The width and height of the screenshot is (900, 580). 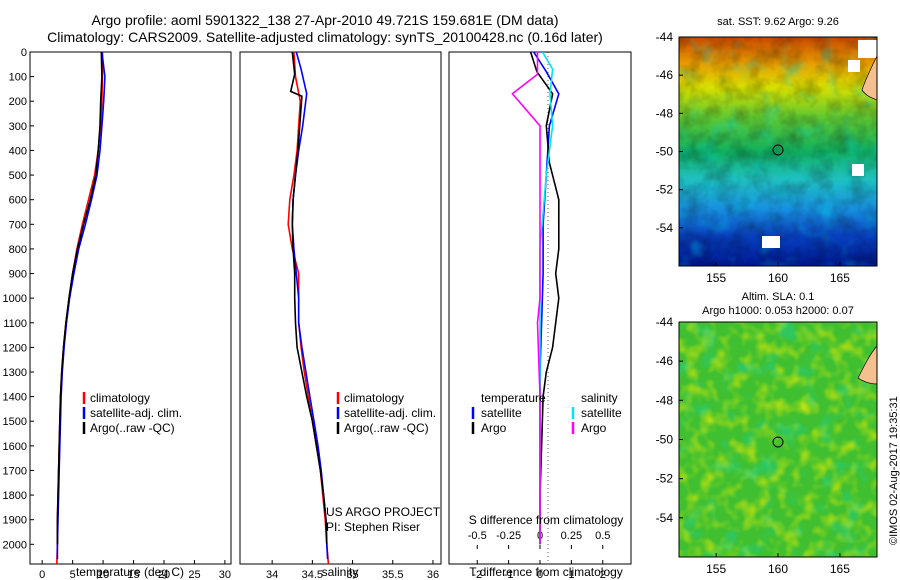 I want to click on sla-map-title-line2: Argo h1000: 0.053 h2000: 0.07, so click(x=778, y=311).